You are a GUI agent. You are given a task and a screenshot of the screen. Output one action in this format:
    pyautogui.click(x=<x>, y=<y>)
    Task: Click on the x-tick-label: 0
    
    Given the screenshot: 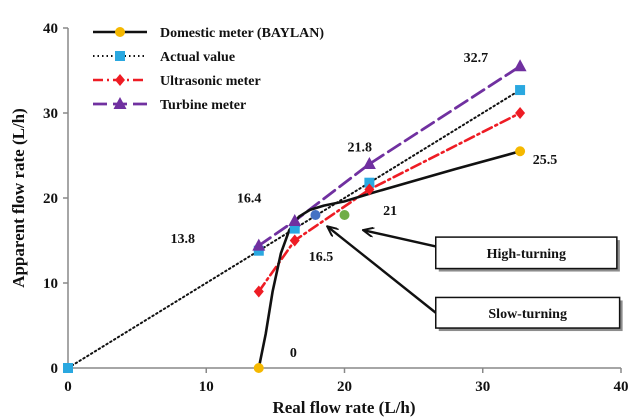 What is the action you would take?
    pyautogui.click(x=68, y=387)
    